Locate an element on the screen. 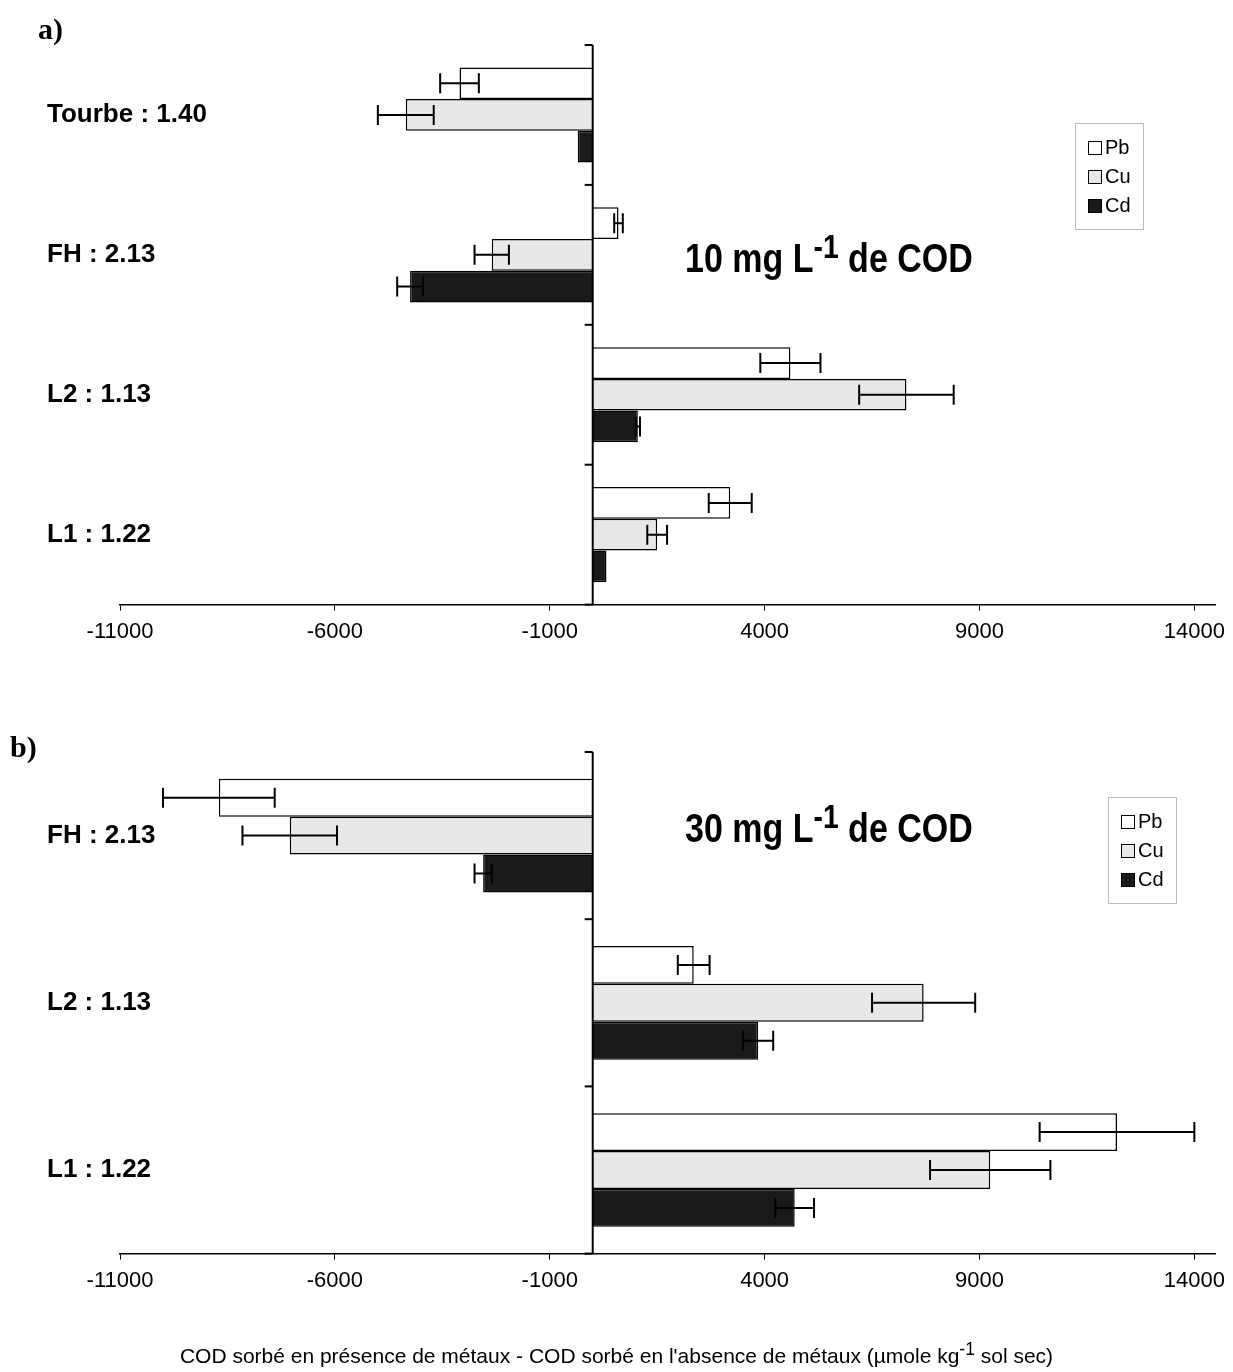  text: b) is located at coordinates (23, 747).